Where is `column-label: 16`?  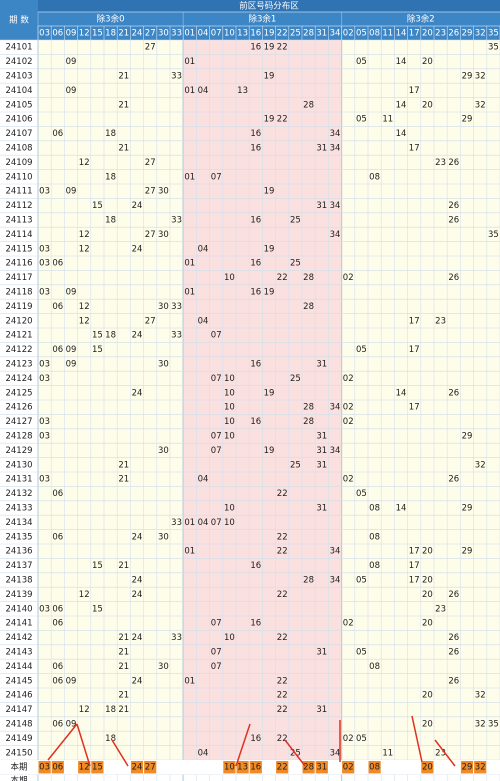
column-label: 16 is located at coordinates (255, 34).